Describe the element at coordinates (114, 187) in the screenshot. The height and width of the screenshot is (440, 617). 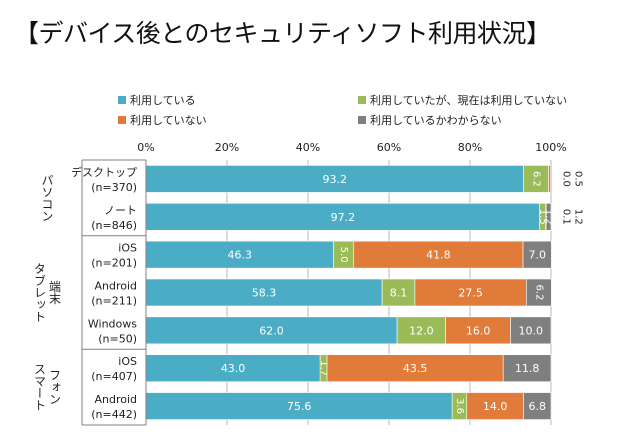
I see `category-n-label: (n=370)` at that location.